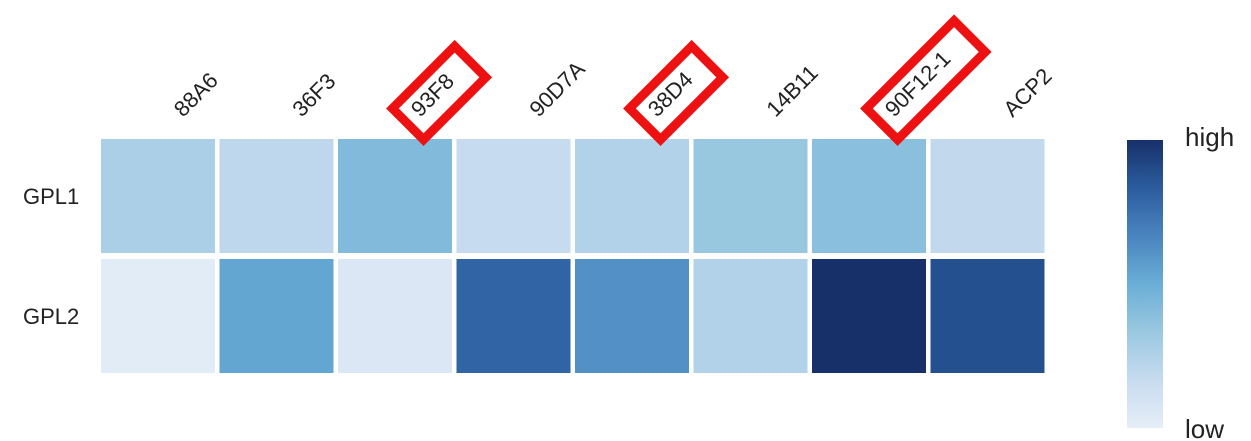 The image size is (1251, 441). Describe the element at coordinates (1145, 284) in the screenshot. I see `color-scale-bar` at that location.